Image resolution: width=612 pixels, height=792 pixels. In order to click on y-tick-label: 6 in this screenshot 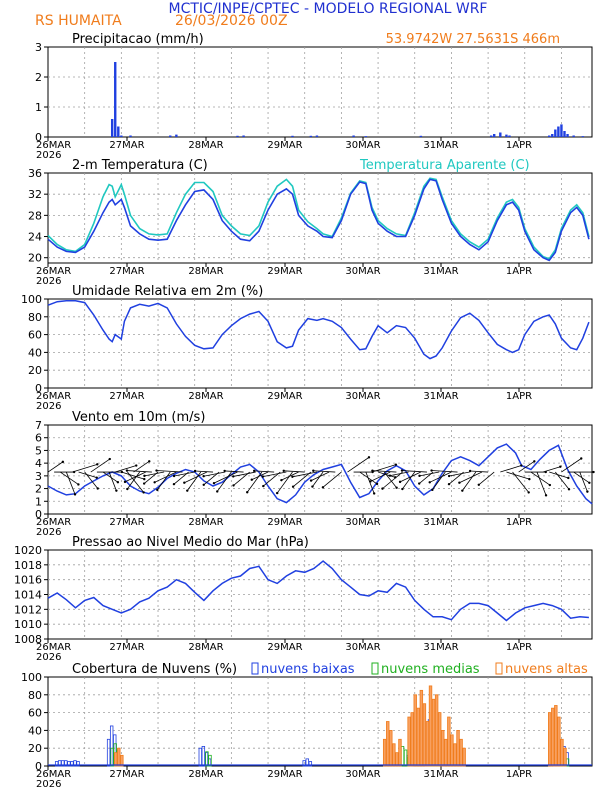, I will do `click(38, 438)`.